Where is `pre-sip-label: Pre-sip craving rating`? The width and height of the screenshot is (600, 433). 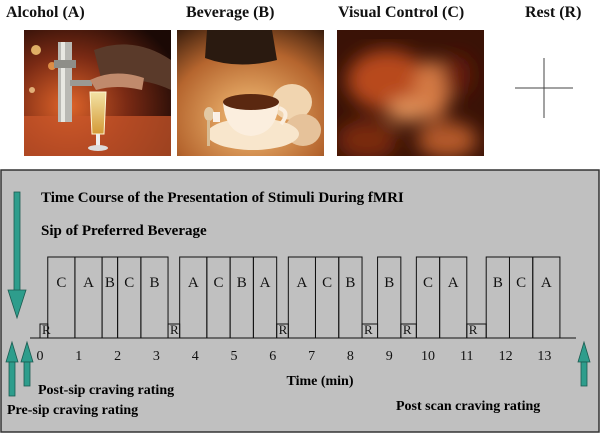 pre-sip-label: Pre-sip craving rating is located at coordinates (72, 410).